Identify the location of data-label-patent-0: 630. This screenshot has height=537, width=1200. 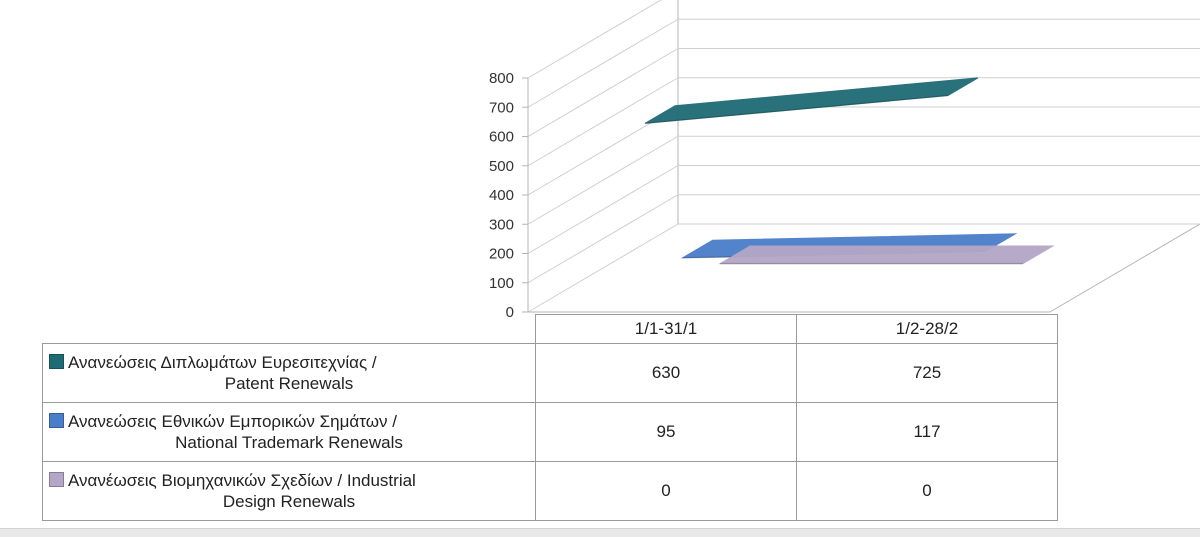
(666, 373).